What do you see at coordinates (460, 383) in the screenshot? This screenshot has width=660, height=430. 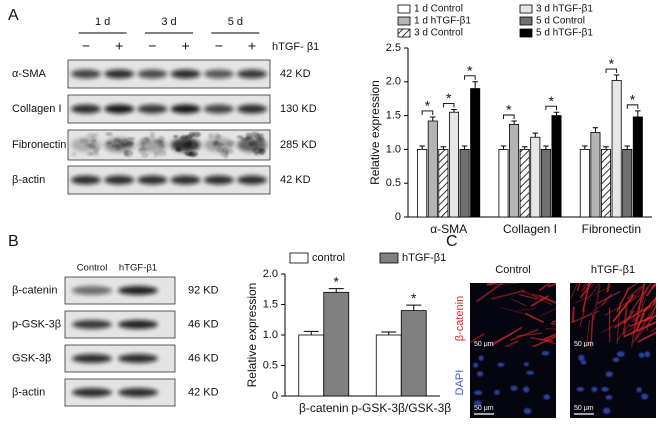 I see `channel-label: DAPI` at bounding box center [460, 383].